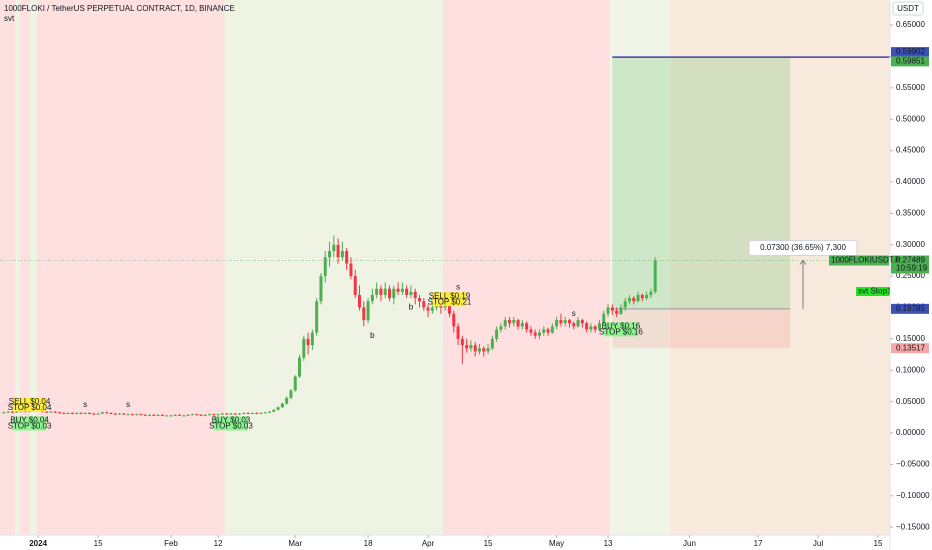  What do you see at coordinates (875, 291) in the screenshot?
I see `stop-label-name: svt Stop1` at bounding box center [875, 291].